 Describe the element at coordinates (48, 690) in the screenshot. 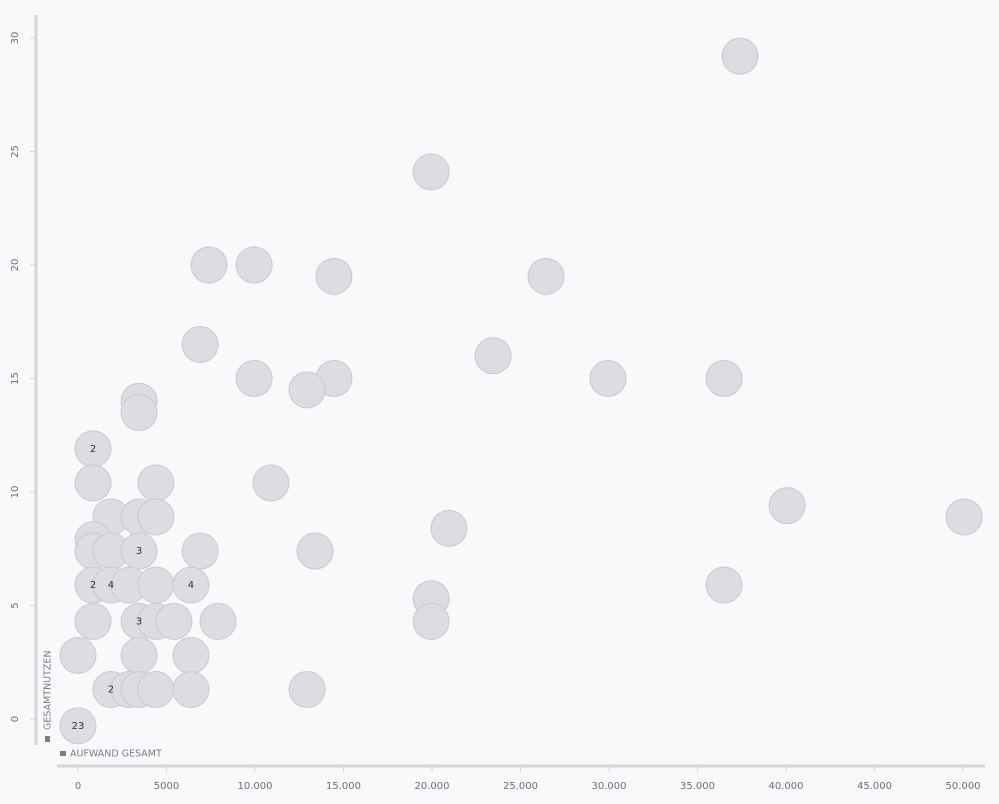

I see `y-axis-title: GESAMTNUTZEN` at that location.